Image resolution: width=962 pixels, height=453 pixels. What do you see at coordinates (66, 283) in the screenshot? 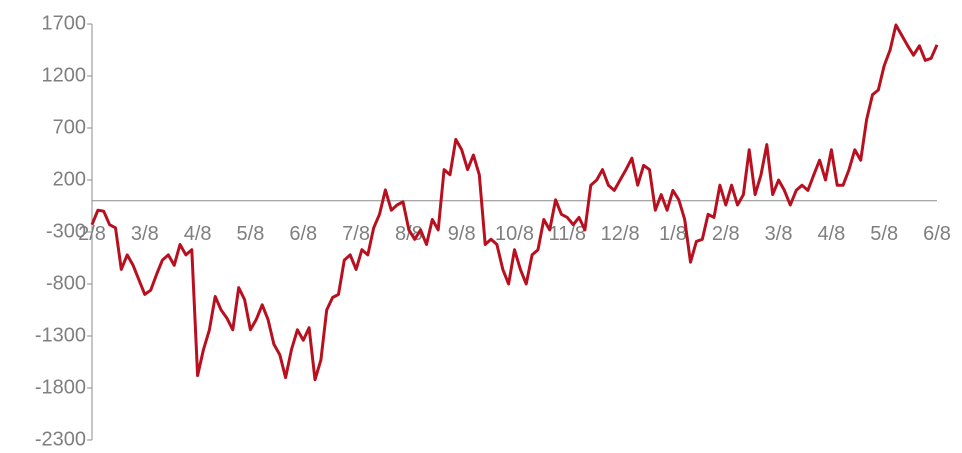
I see `y-tick-label: -800` at bounding box center [66, 283].